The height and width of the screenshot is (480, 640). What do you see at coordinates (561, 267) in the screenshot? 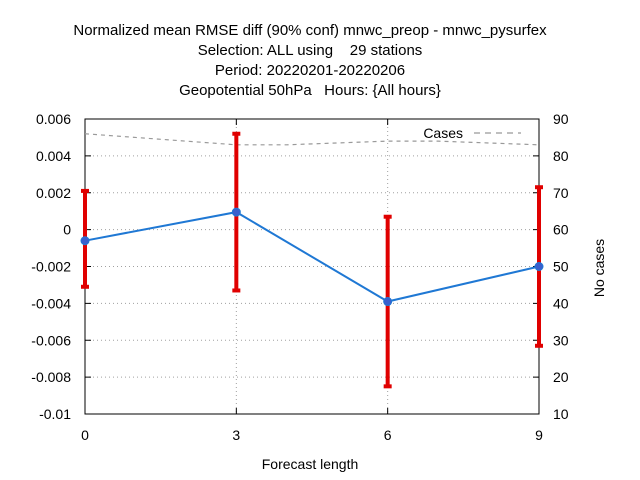
I see `y2-tick-label: 50` at bounding box center [561, 267].